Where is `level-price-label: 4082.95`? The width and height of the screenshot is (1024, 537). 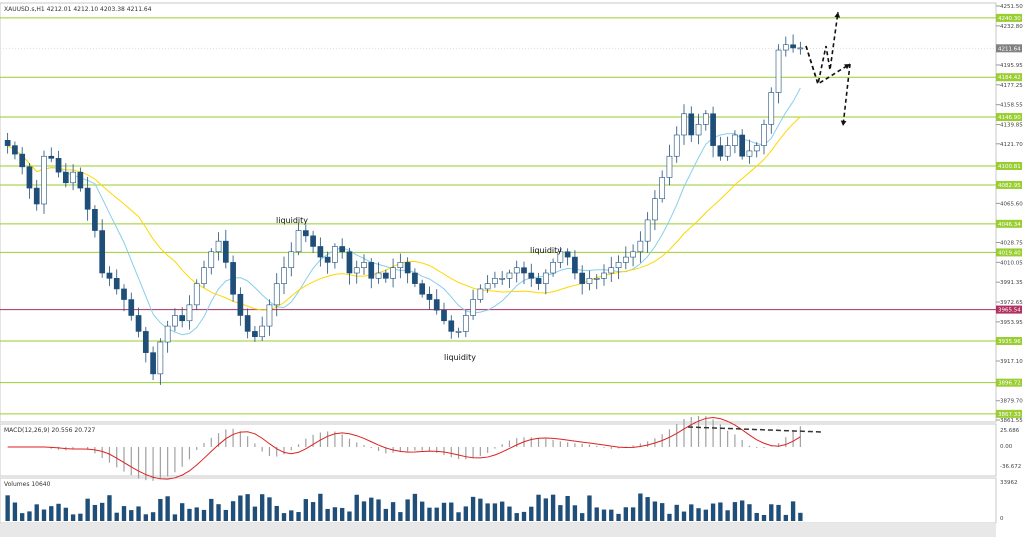
level-price-label: 4082.95 is located at coordinates (1009, 186).